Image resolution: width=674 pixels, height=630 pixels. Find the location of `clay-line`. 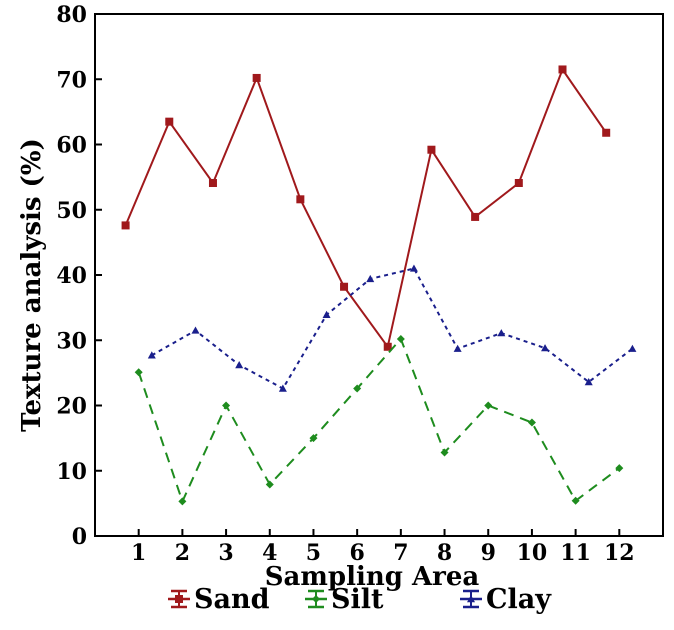

clay-line is located at coordinates (392, 328).